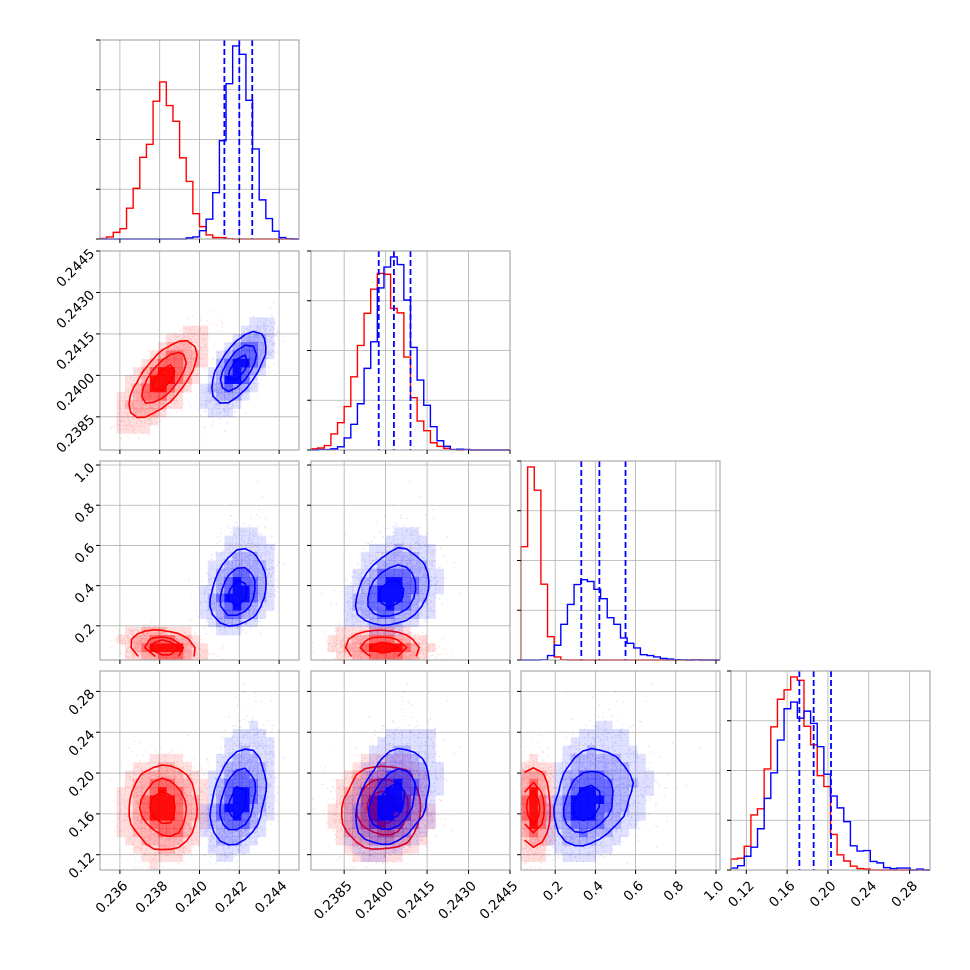  What do you see at coordinates (271, 897) in the screenshot?
I see `x-tick-label: 0.244` at bounding box center [271, 897].